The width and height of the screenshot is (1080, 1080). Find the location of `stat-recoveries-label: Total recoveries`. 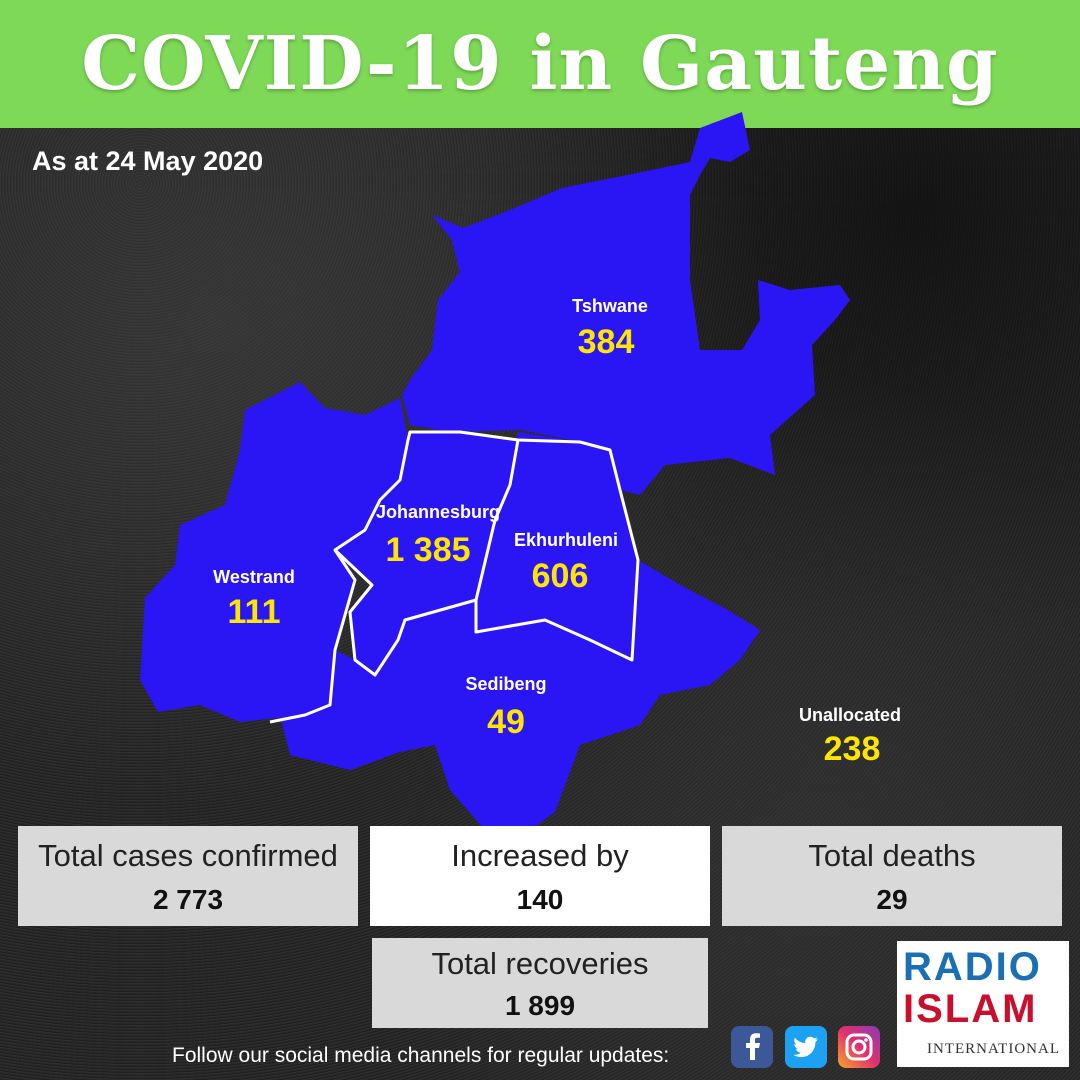

stat-recoveries-label: Total recoveries is located at coordinates (540, 963).